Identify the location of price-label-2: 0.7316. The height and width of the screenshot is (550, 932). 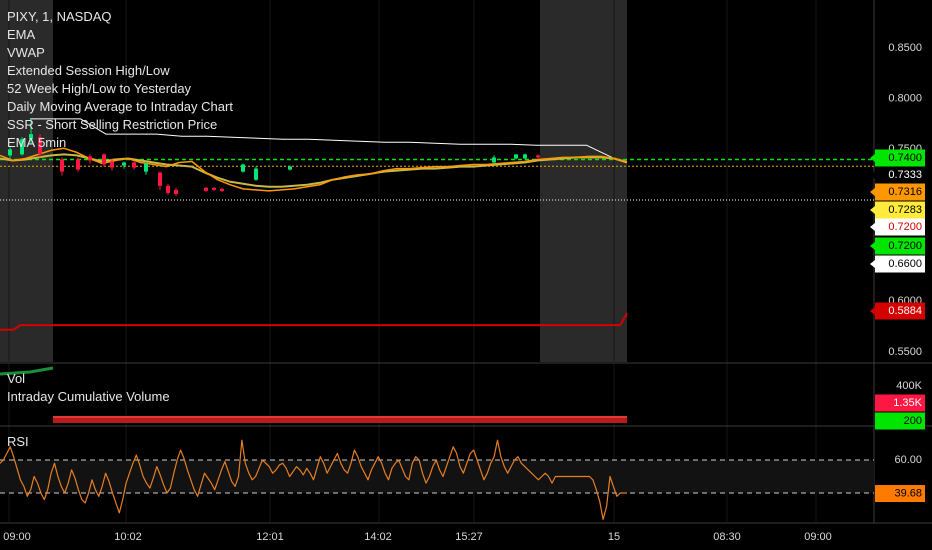
(897, 192).